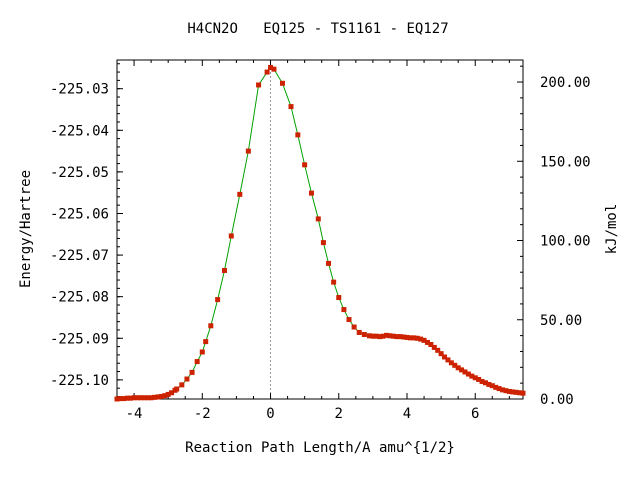 The width and height of the screenshot is (640, 480). Describe the element at coordinates (475, 414) in the screenshot. I see `x-tick-label: 6` at that location.